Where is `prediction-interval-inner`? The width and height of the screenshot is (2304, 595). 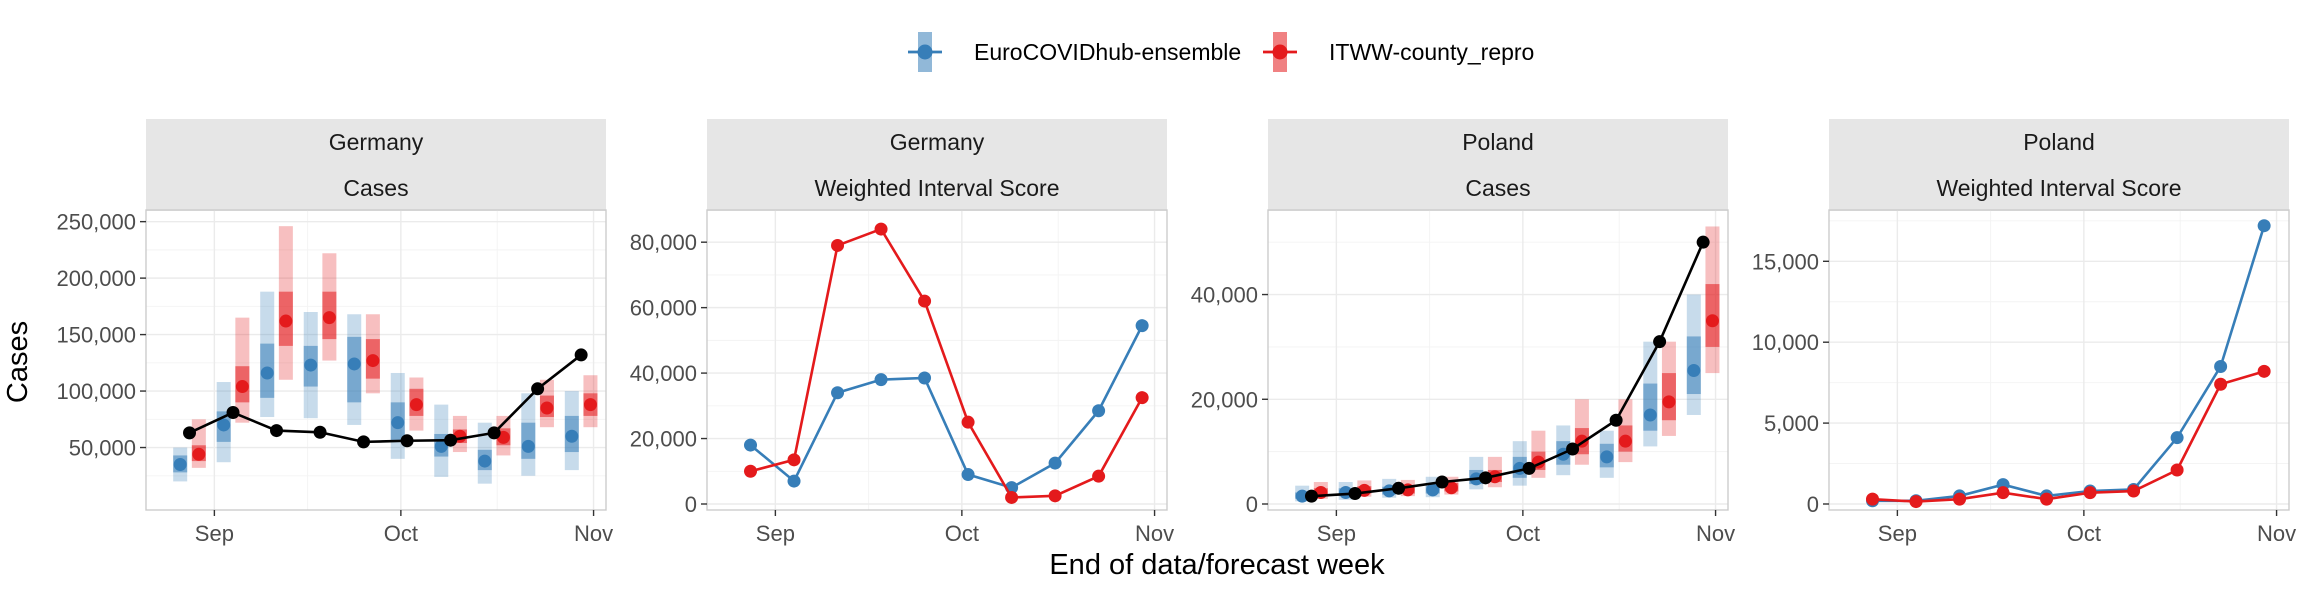
prediction-interval-inner is located at coordinates (1650, 407).